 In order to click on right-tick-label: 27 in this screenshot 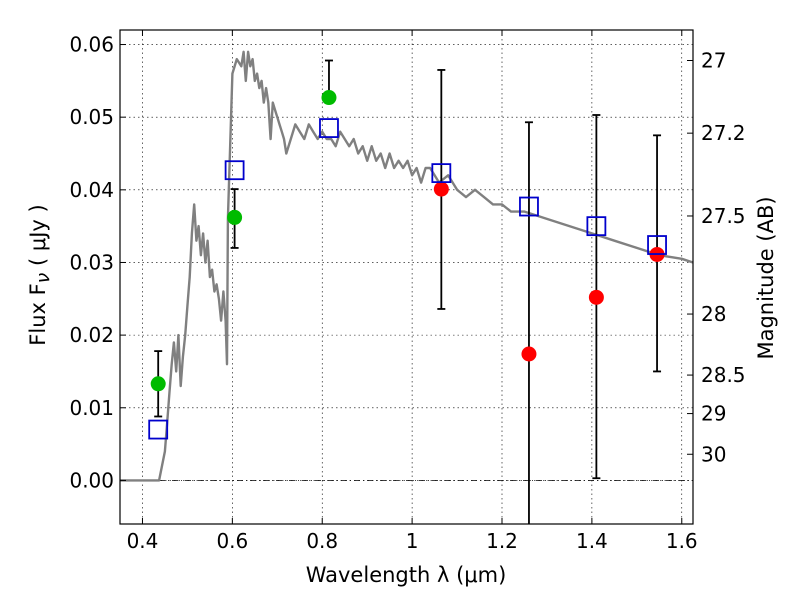, I will do `click(713, 61)`.